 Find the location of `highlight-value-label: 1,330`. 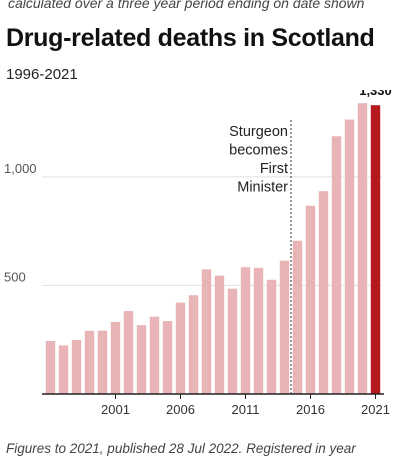

highlight-value-label: 1,330 is located at coordinates (375, 94).